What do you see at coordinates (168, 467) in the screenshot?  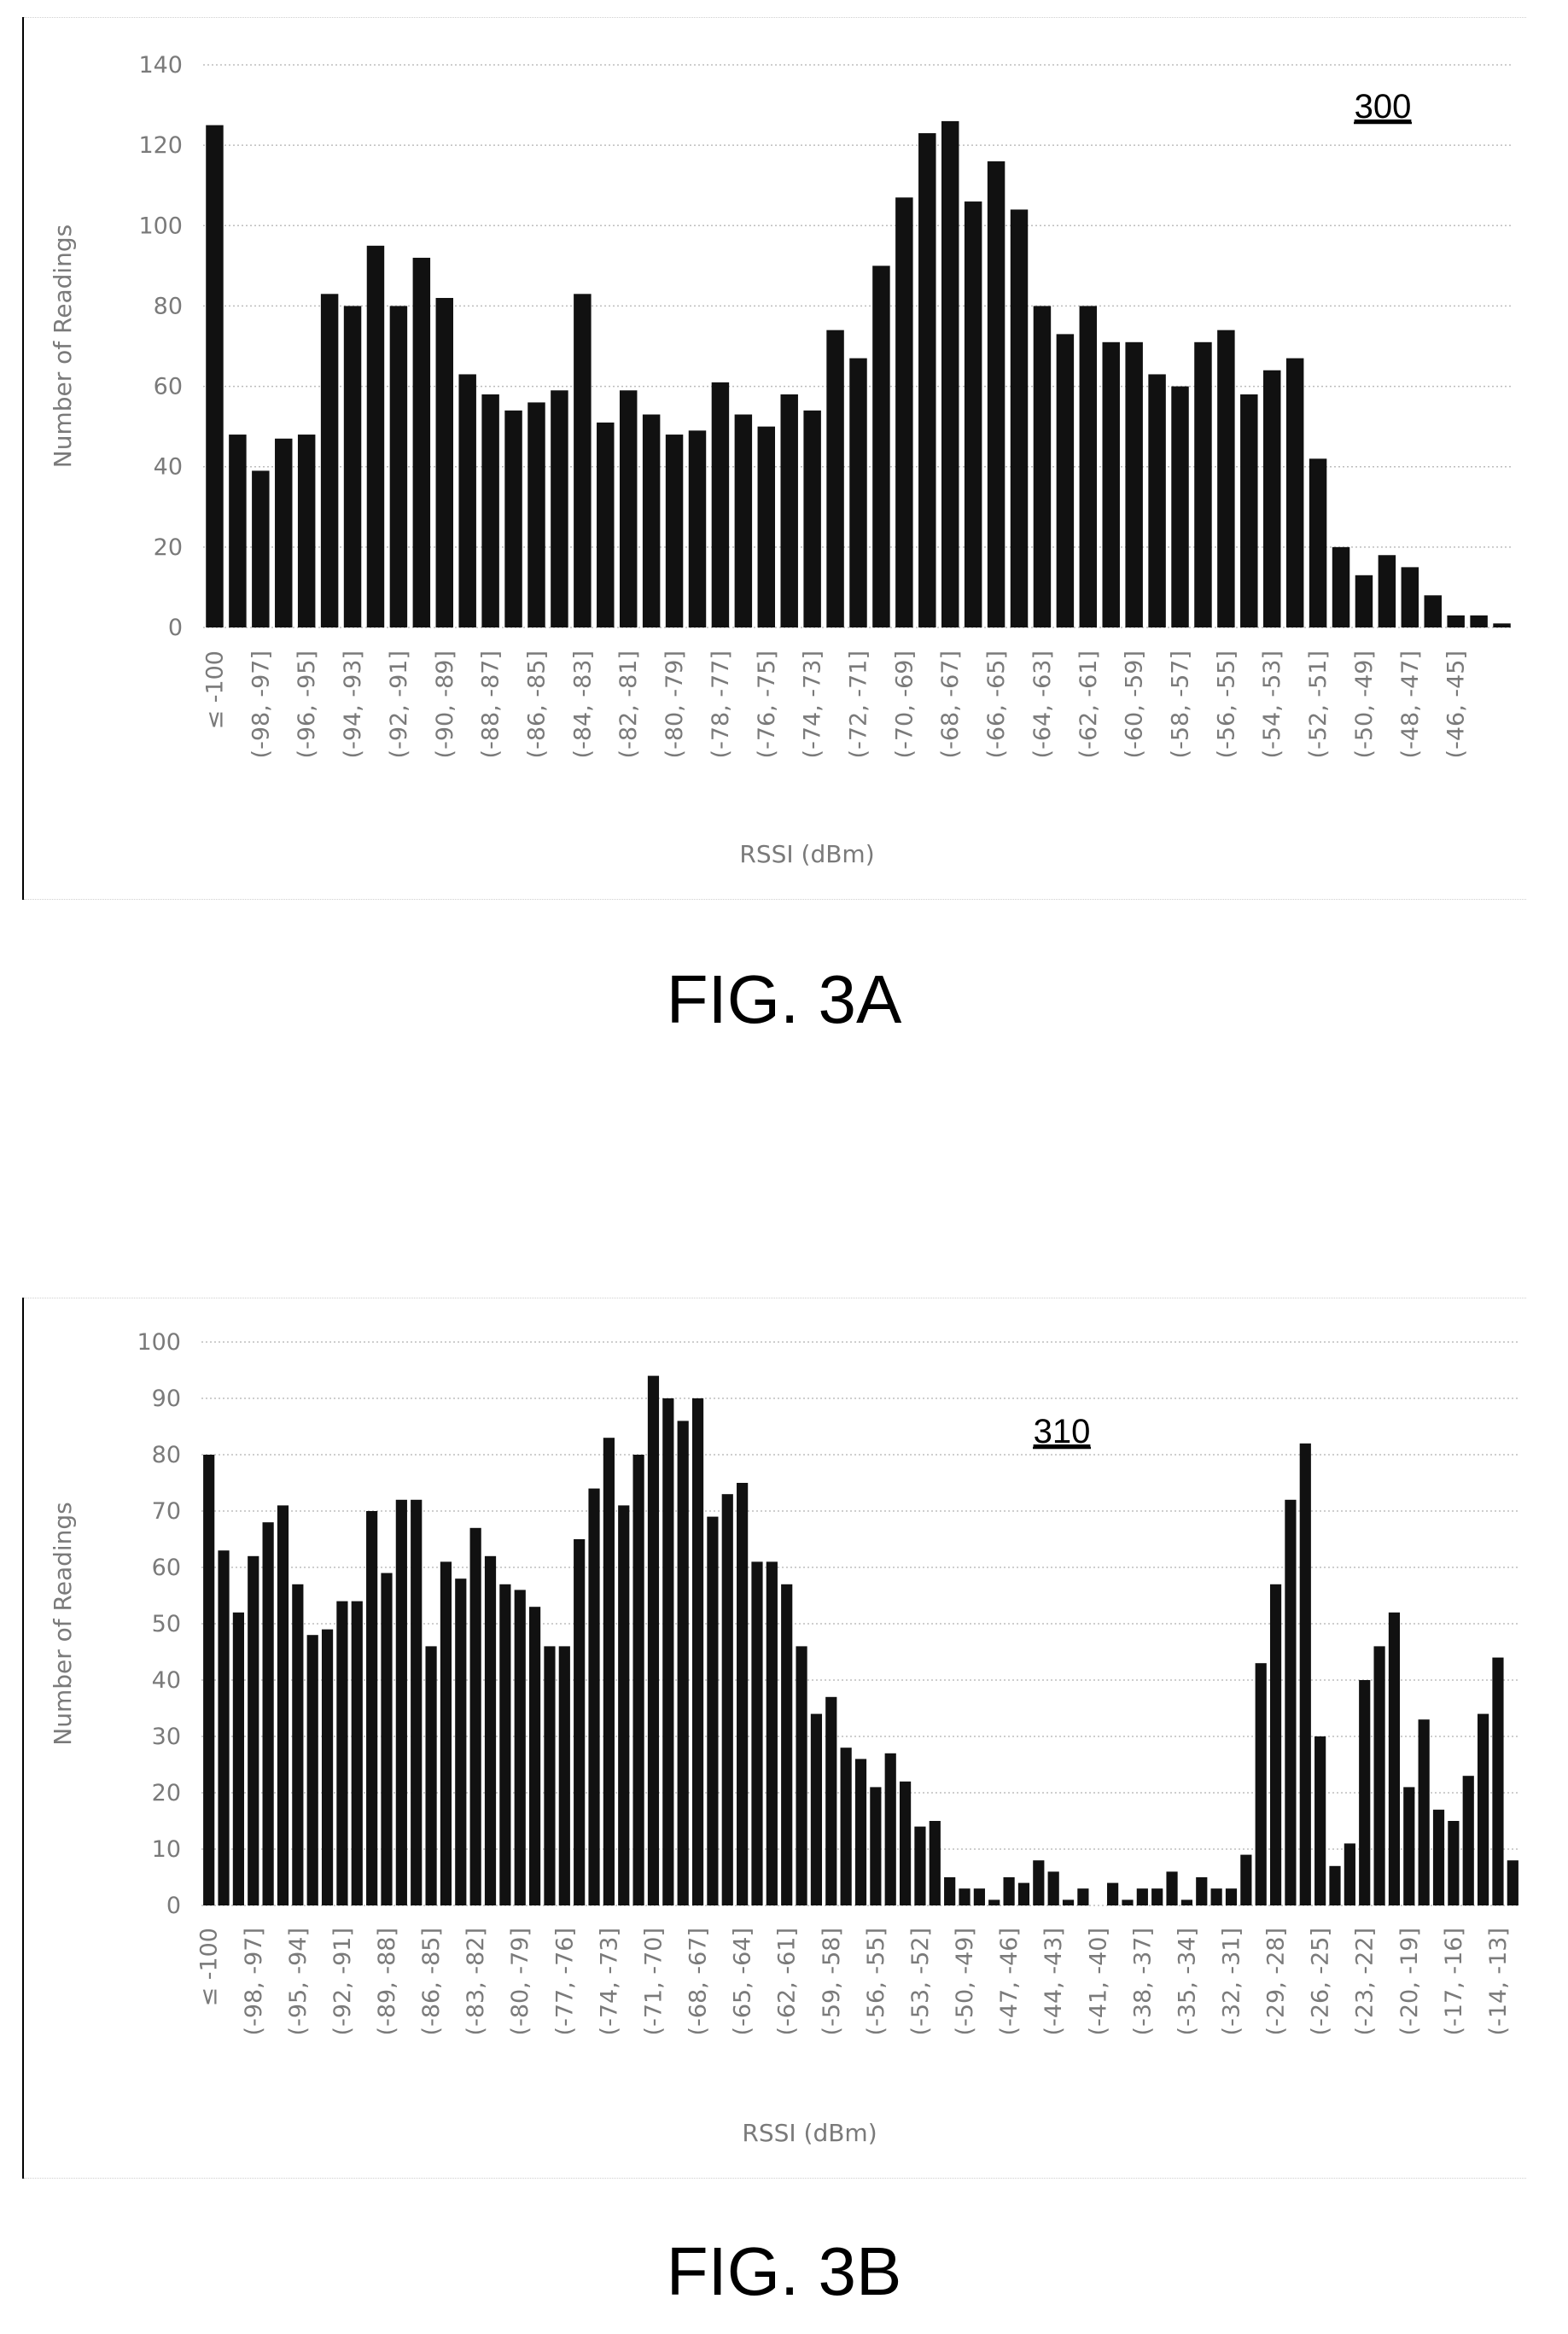 I see `y-tick-label: 40` at bounding box center [168, 467].